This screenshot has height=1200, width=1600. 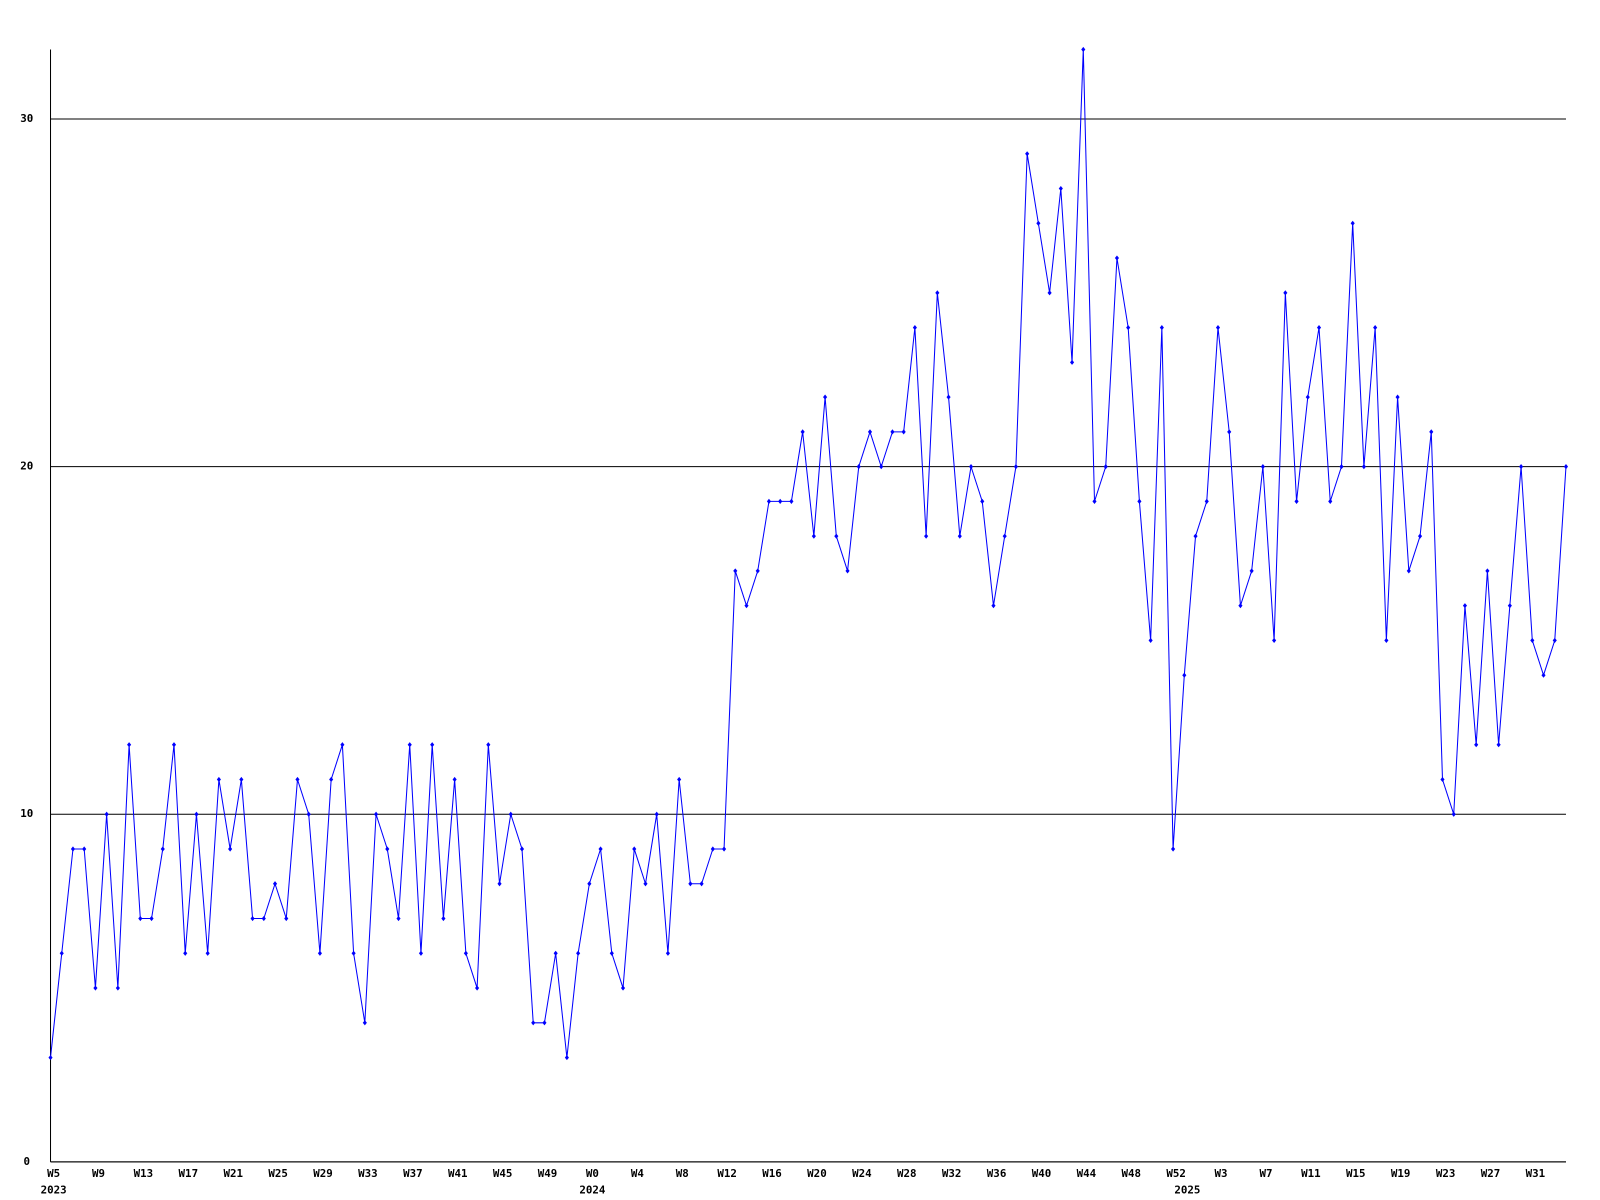 I want to click on x-tick-label: W16, so click(x=772, y=1173).